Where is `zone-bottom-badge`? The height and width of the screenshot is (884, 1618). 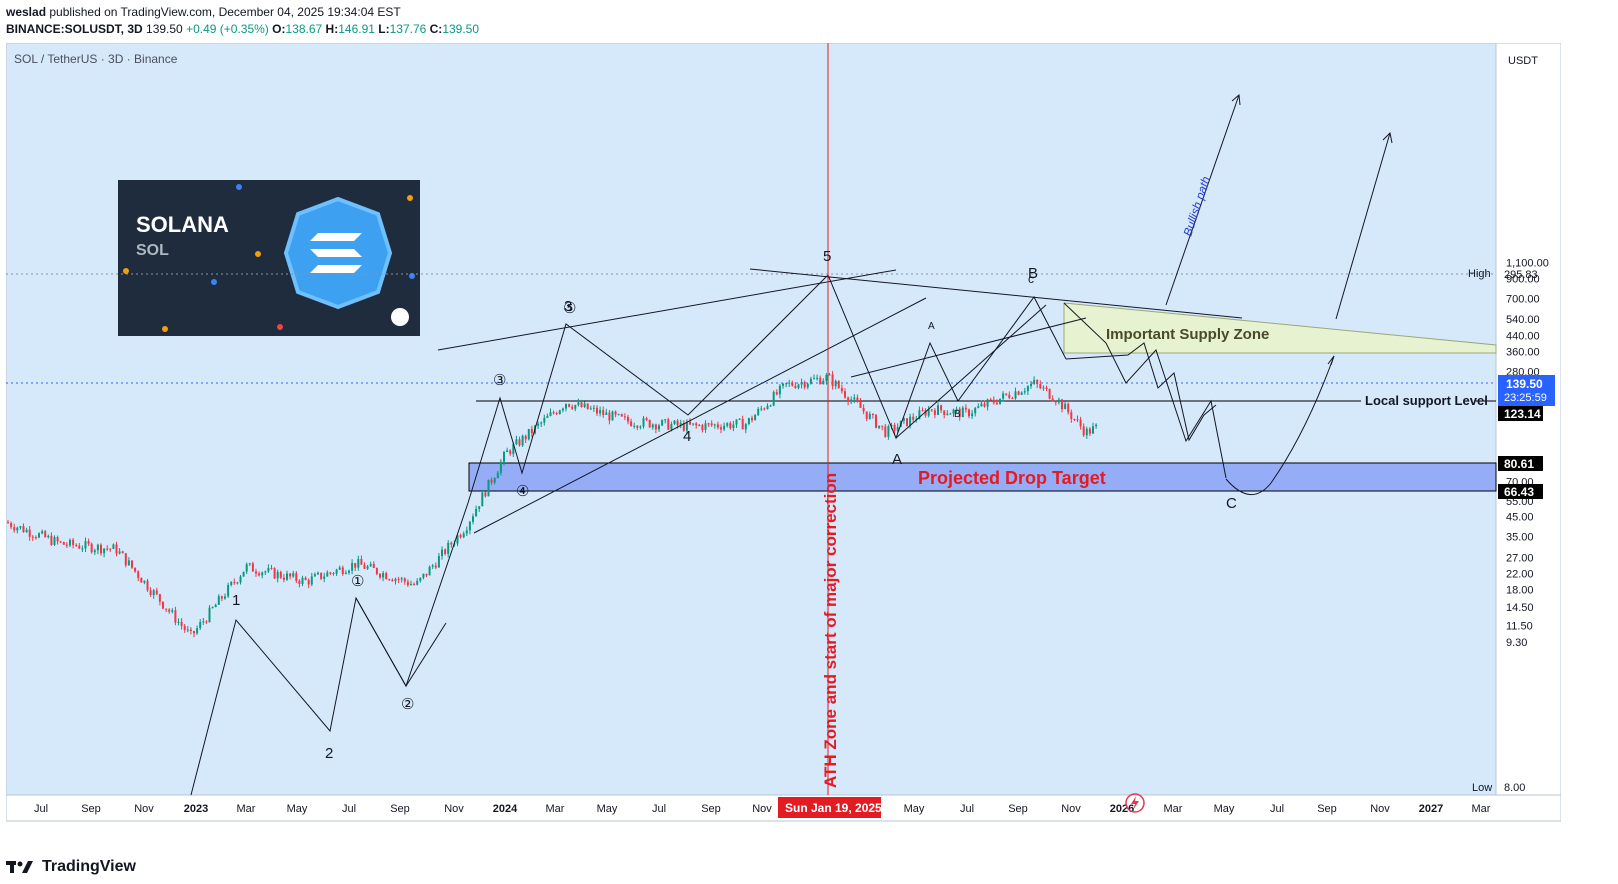 zone-bottom-badge is located at coordinates (1520, 491).